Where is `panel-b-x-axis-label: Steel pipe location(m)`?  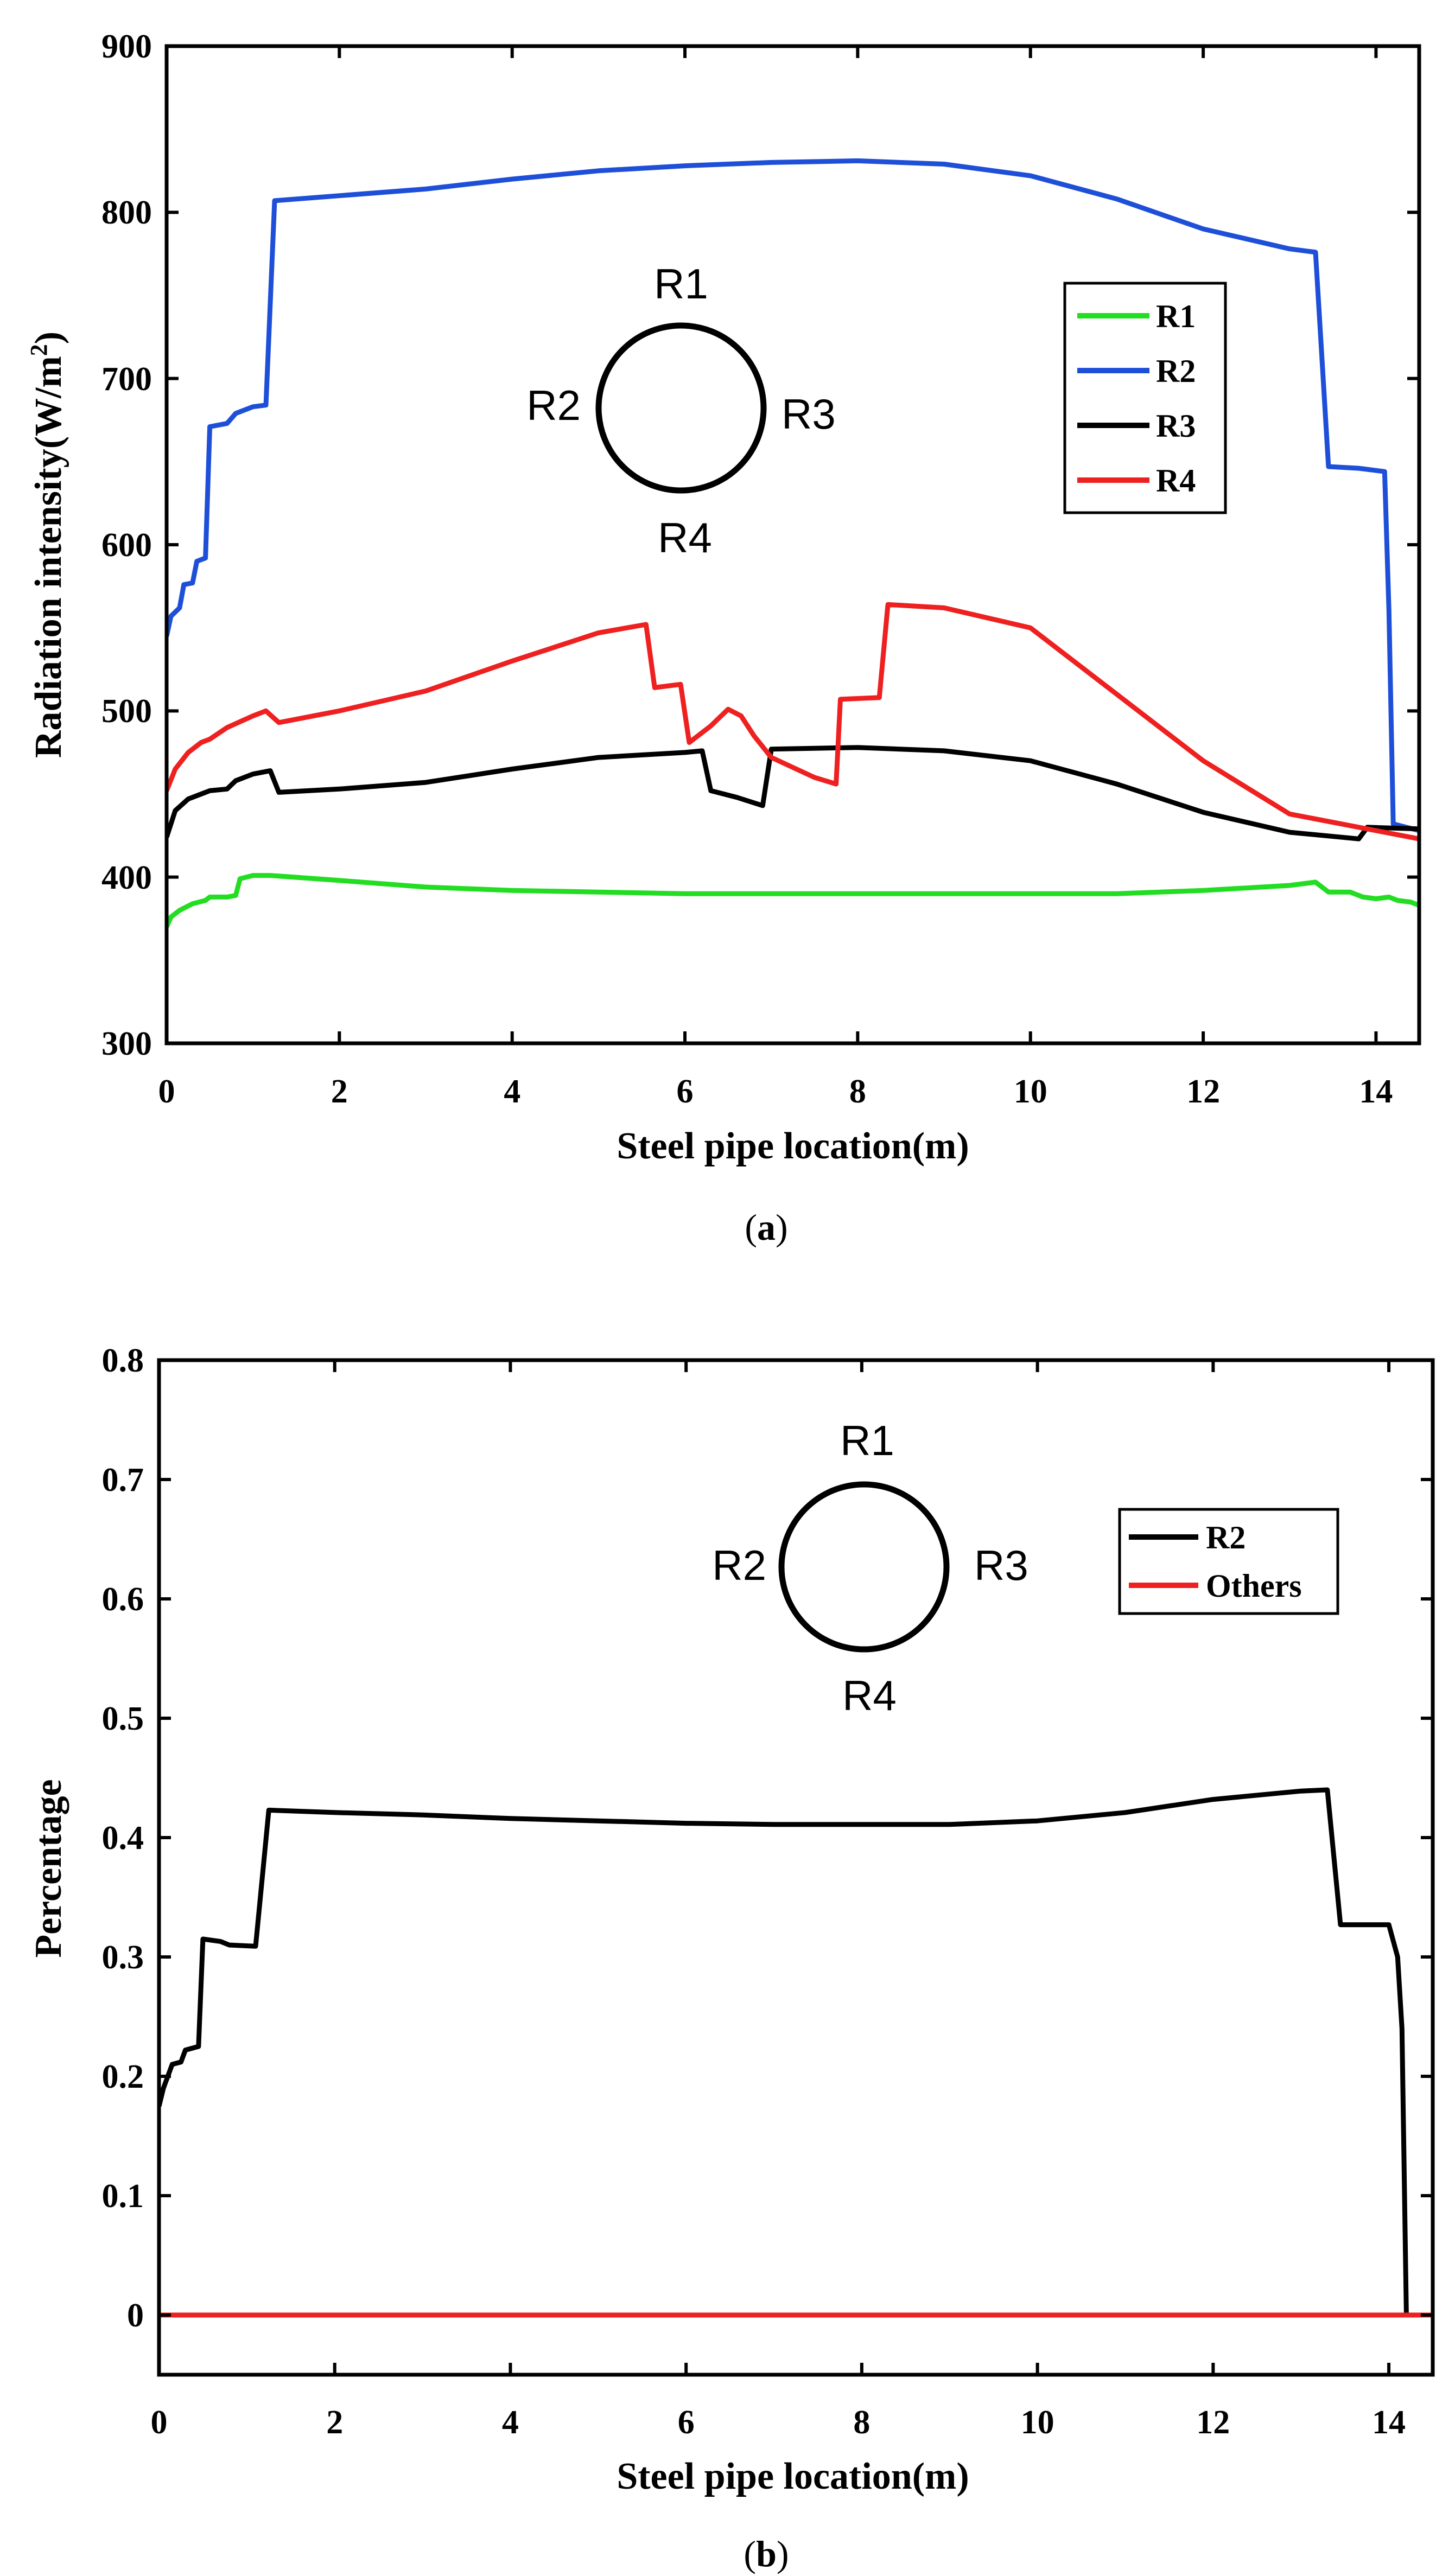
panel-b-x-axis-label: Steel pipe location(m) is located at coordinates (793, 2476).